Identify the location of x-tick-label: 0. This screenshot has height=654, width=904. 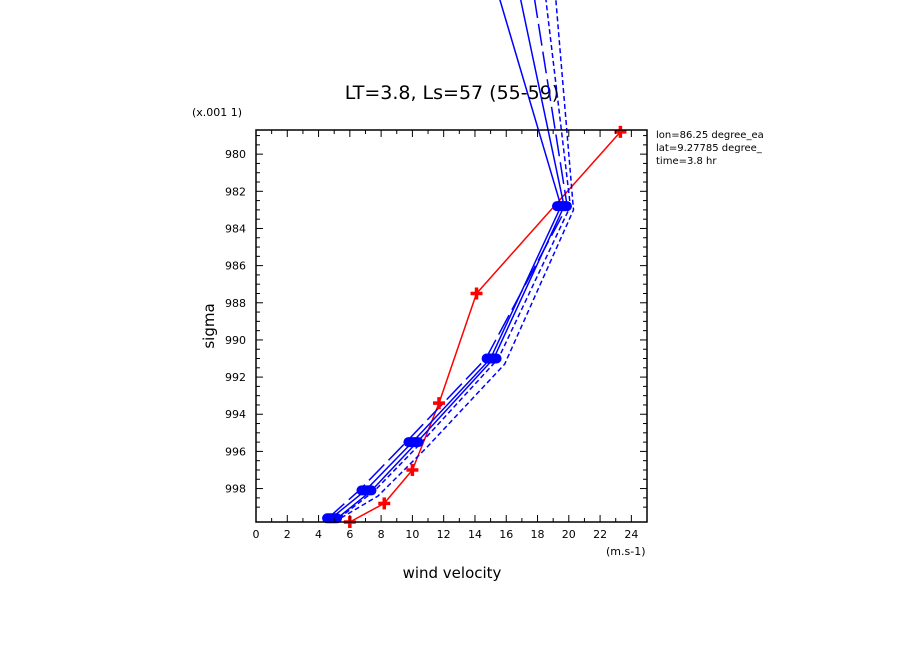
(256, 534).